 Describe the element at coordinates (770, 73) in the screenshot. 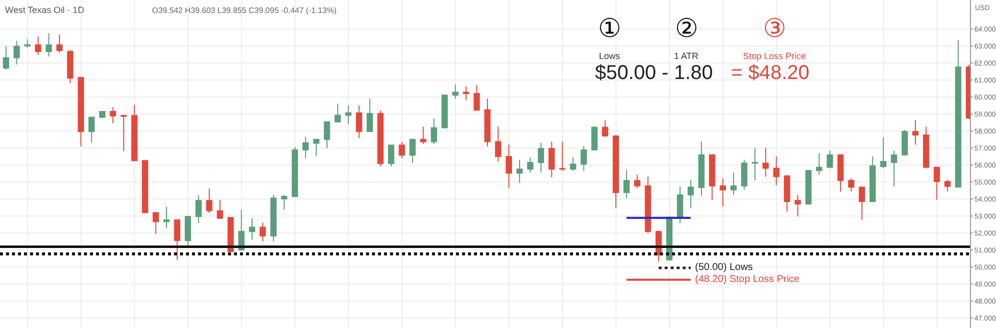

I see `annotation: = $48.20` at that location.